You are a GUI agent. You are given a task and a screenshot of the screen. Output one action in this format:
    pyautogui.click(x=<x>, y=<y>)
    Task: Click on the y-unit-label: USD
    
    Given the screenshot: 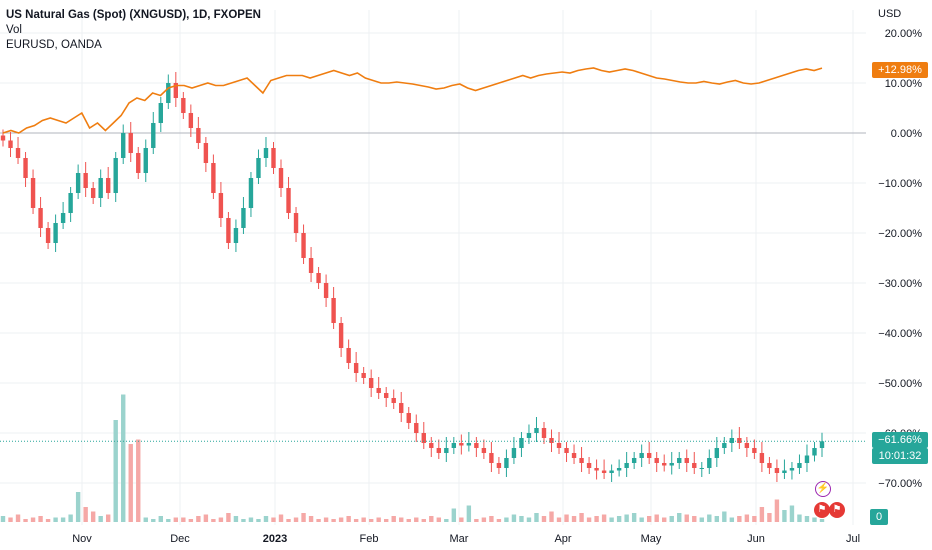 What is the action you would take?
    pyautogui.click(x=889, y=14)
    